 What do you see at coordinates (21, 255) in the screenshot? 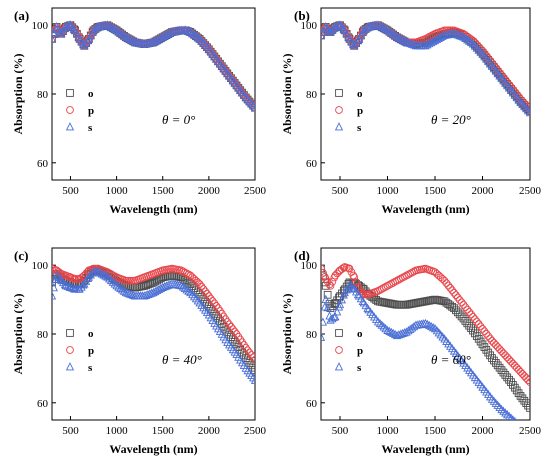
I see `panel-label: (c)` at bounding box center [21, 255].